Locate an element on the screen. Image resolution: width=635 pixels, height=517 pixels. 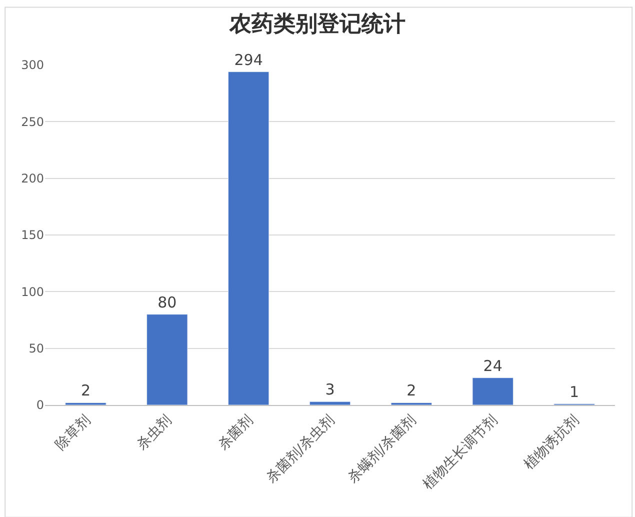
x-tick-label: 杀菌剂/杀虫剂 is located at coordinates (301, 449).